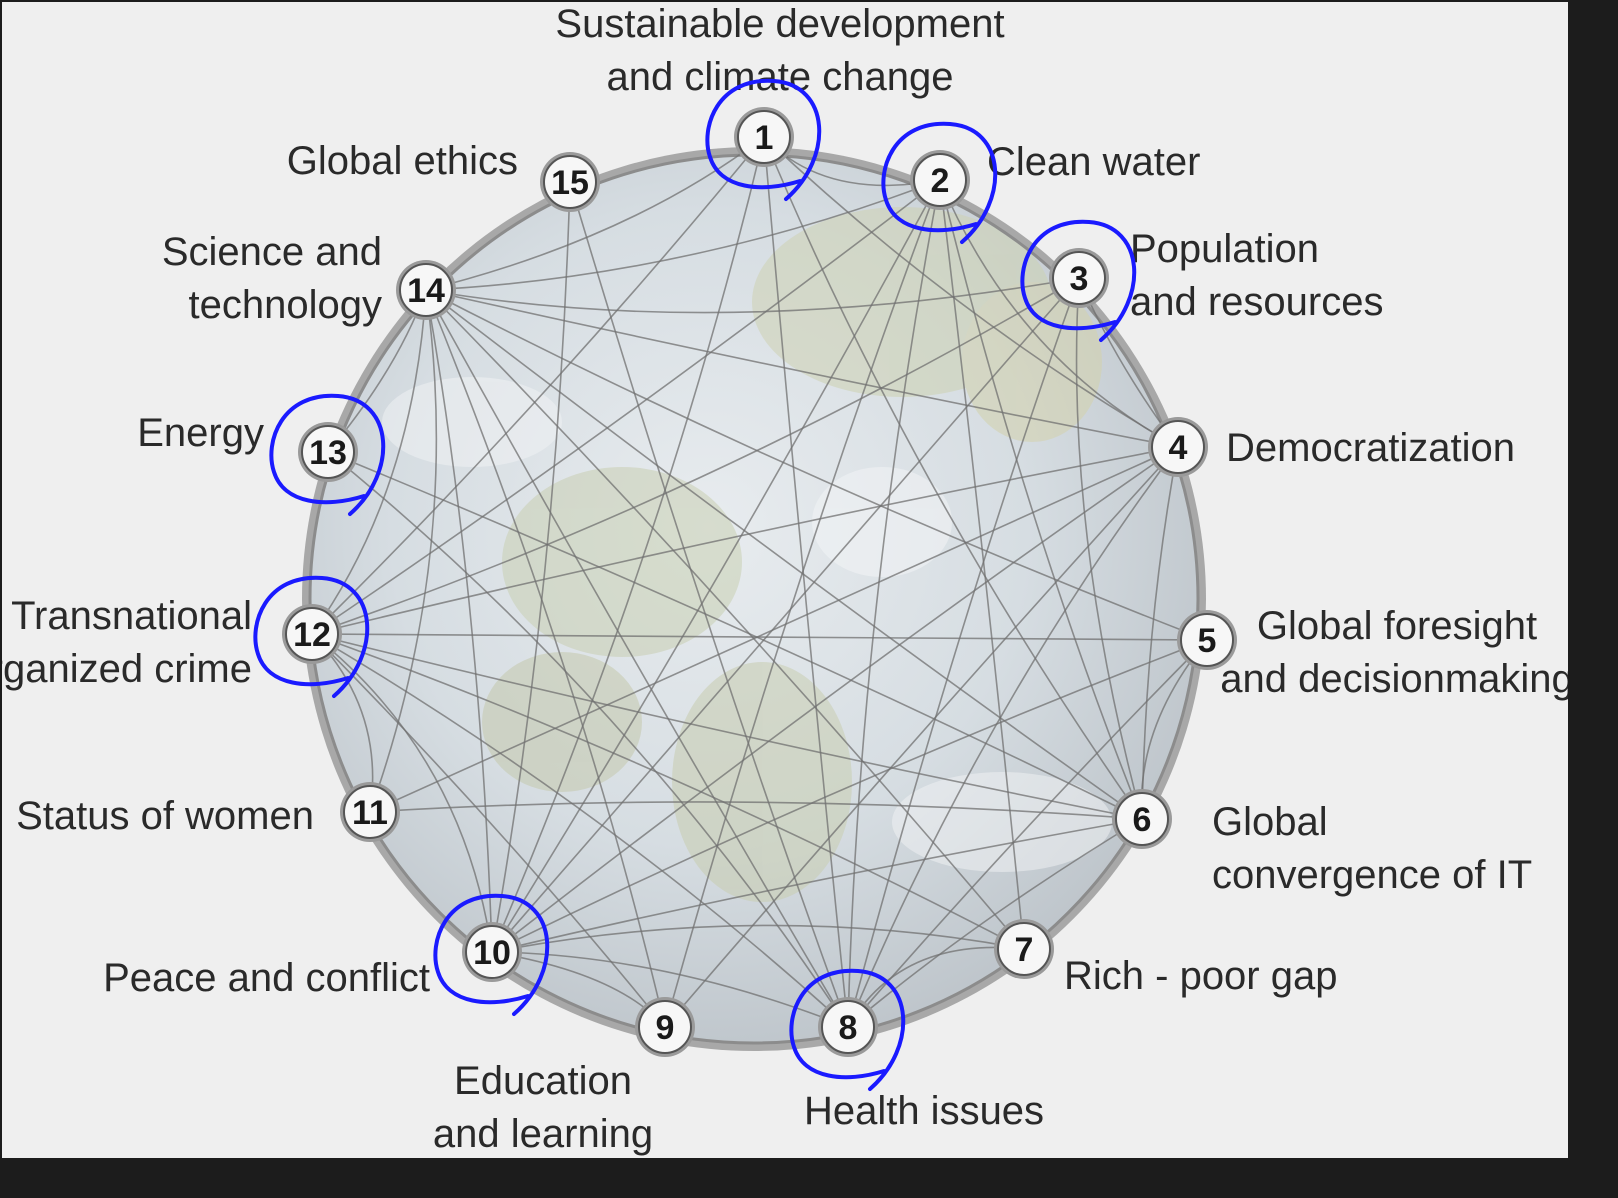 This screenshot has height=1198, width=1618. I want to click on node-label-line: and resources, so click(1256, 302).